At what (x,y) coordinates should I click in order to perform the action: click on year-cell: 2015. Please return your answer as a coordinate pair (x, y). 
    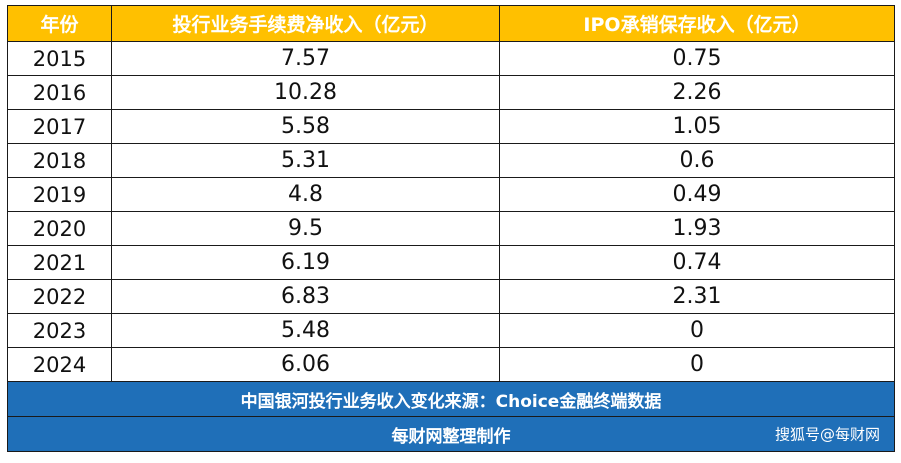
    Looking at the image, I should click on (59, 58).